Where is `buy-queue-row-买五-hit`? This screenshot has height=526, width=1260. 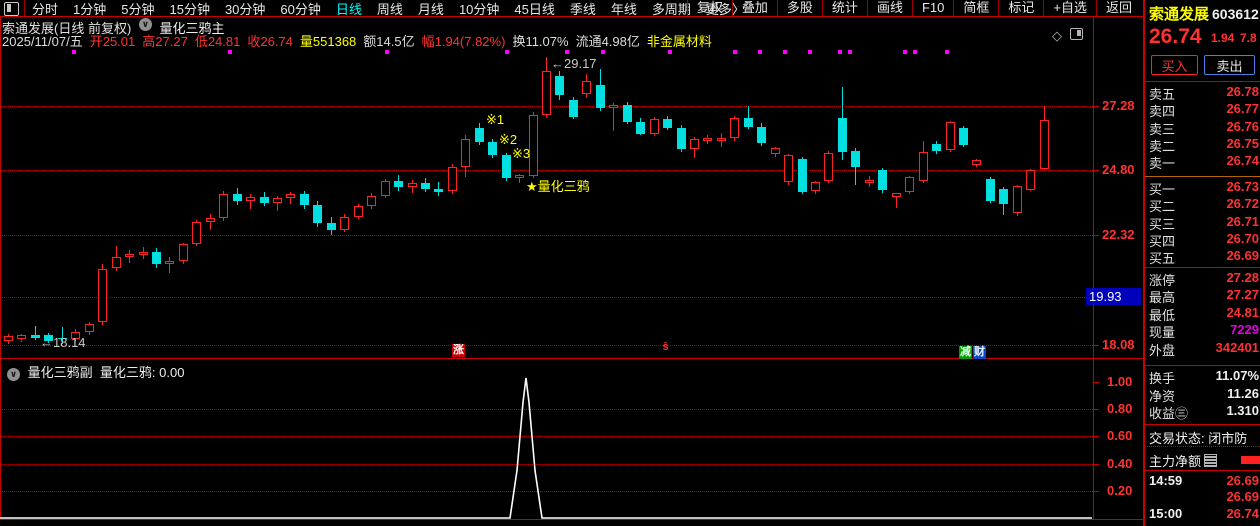
buy-queue-row-买五-hit is located at coordinates (1202, 256).